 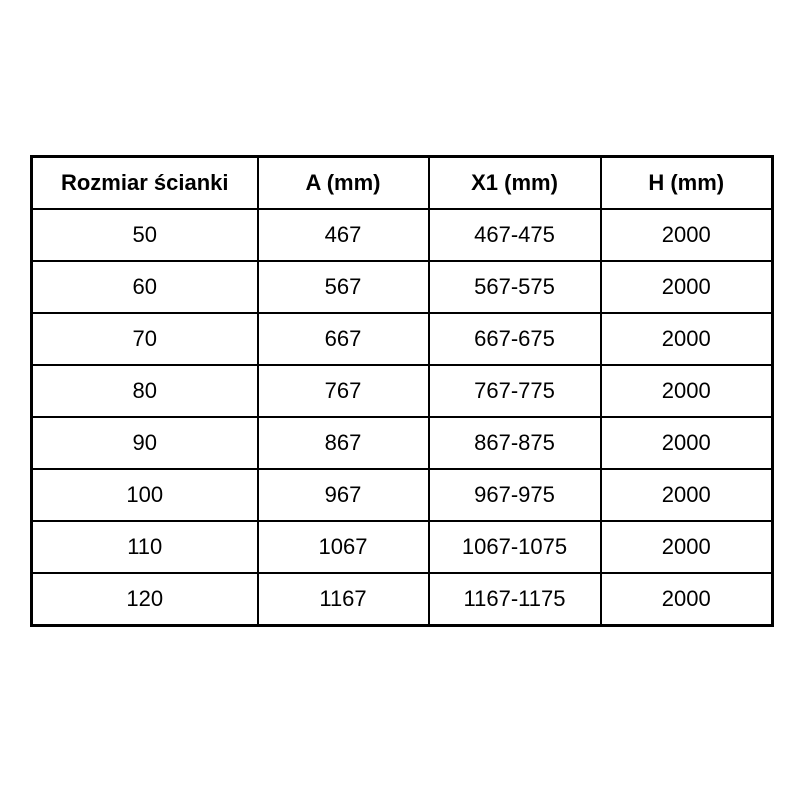 I want to click on table-row: 120 1167 1167-1175 2000, so click(x=402, y=599).